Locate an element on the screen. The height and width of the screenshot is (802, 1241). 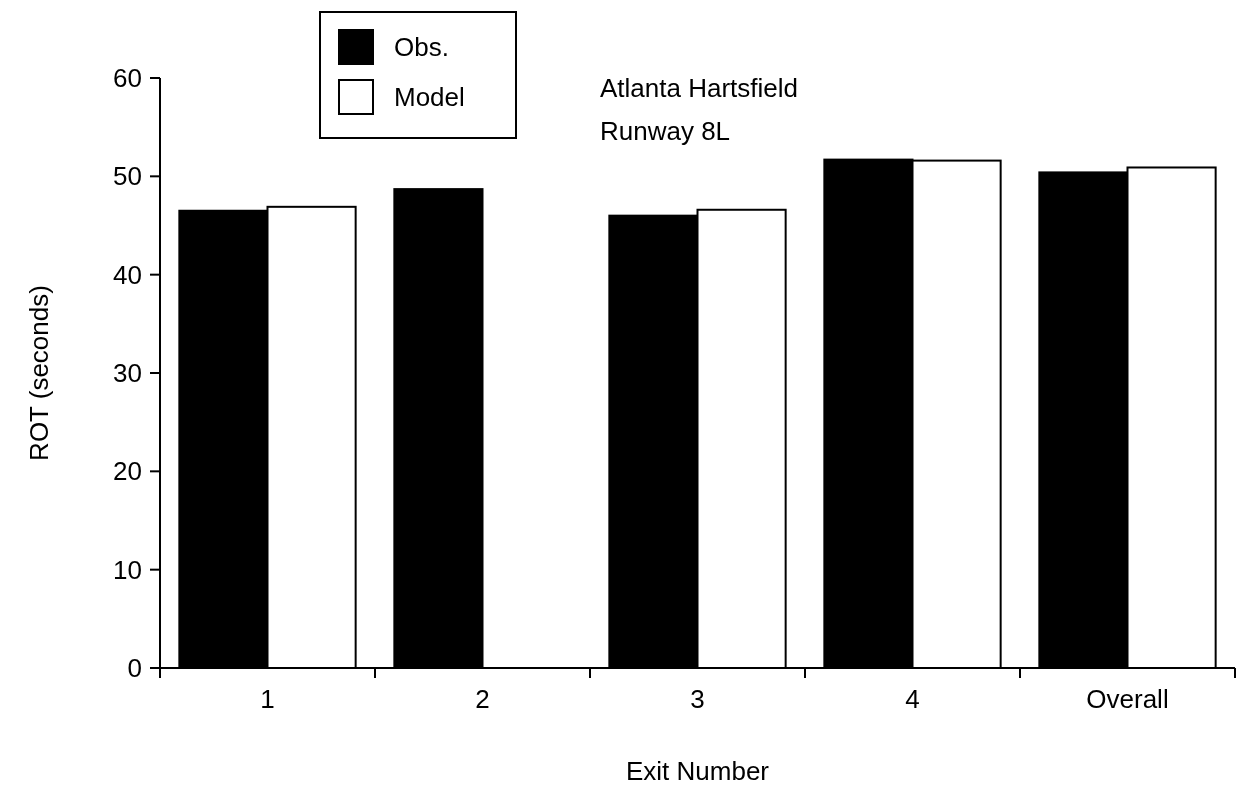
x-tick-label: 1 is located at coordinates (267, 699).